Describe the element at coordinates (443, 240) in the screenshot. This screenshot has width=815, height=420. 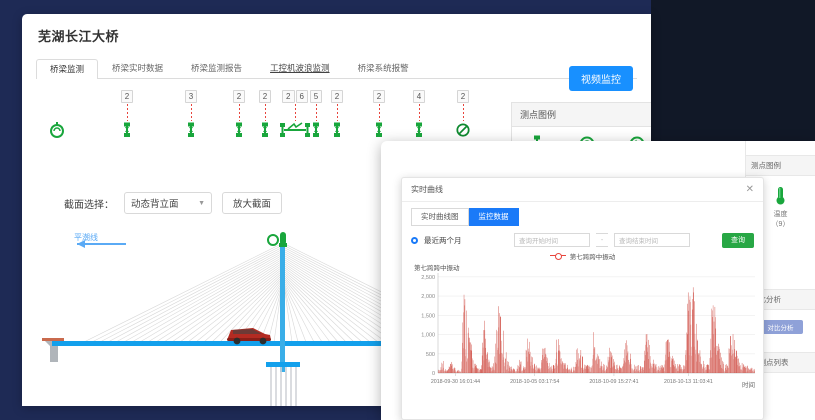
I see `recent-two-months-label: 最近两个月` at that location.